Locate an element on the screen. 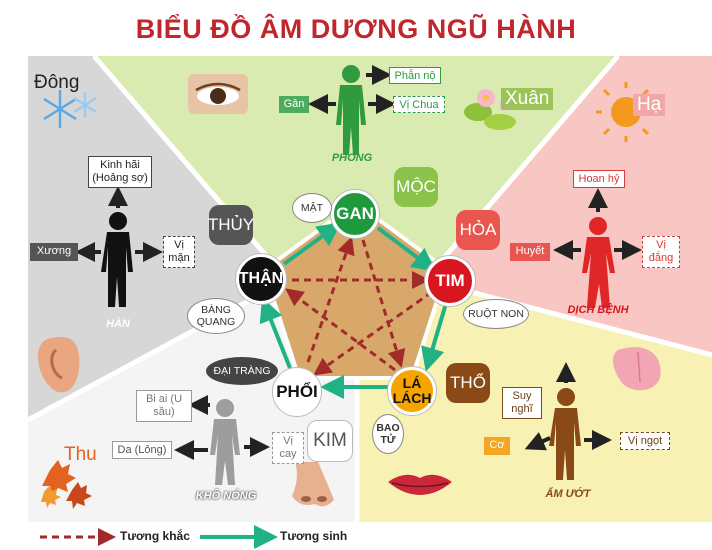  person-fire is located at coordinates (598, 262).